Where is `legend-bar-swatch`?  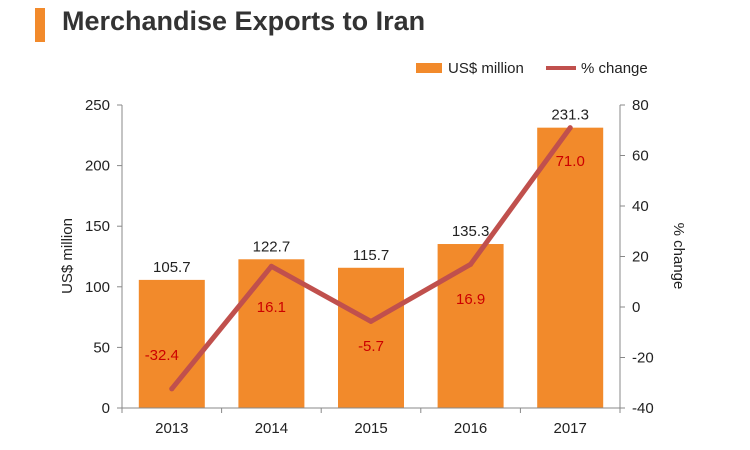
legend-bar-swatch is located at coordinates (429, 68).